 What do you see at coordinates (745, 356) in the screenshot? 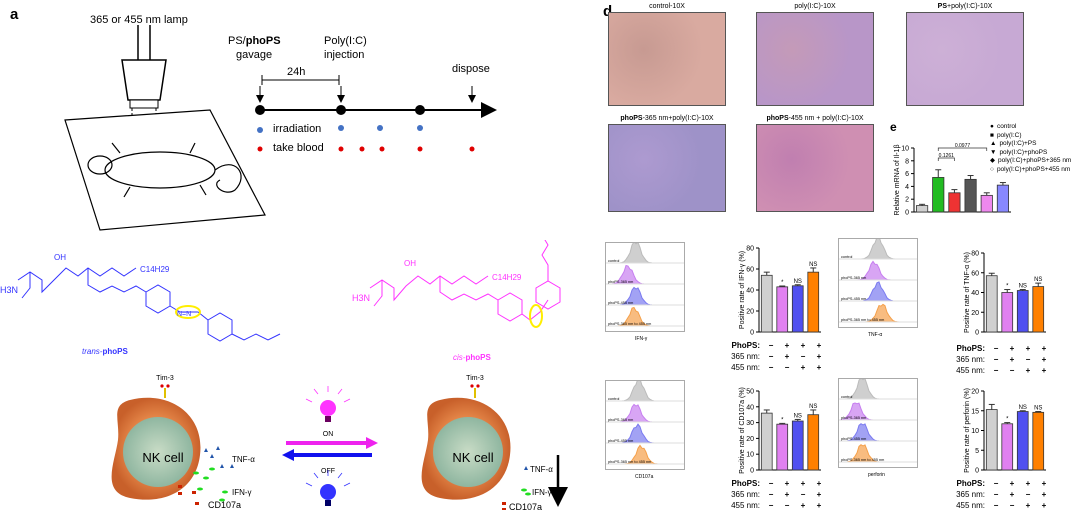
I see `condition-label: 365 nm:` at bounding box center [745, 356].